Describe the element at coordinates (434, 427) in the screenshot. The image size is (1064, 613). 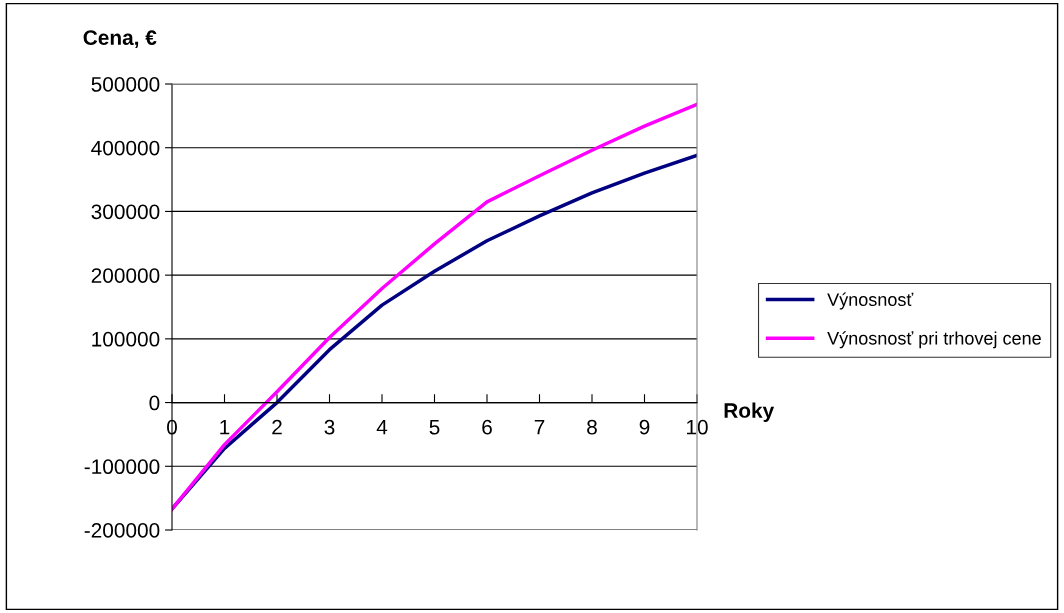
I see `x-tick-label: 5` at that location.